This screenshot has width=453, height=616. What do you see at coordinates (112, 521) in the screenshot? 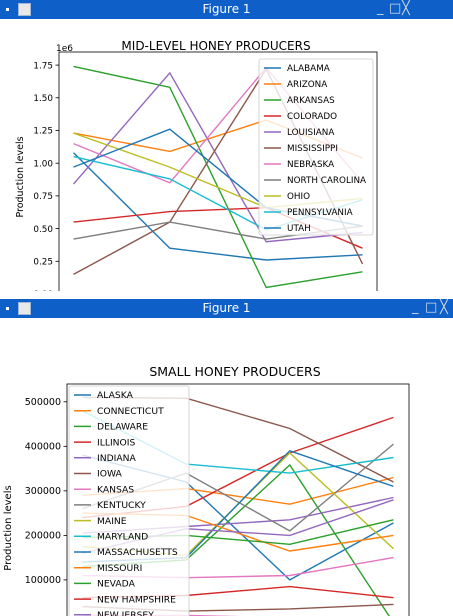
I see `legend-entry: MAINE` at bounding box center [112, 521].